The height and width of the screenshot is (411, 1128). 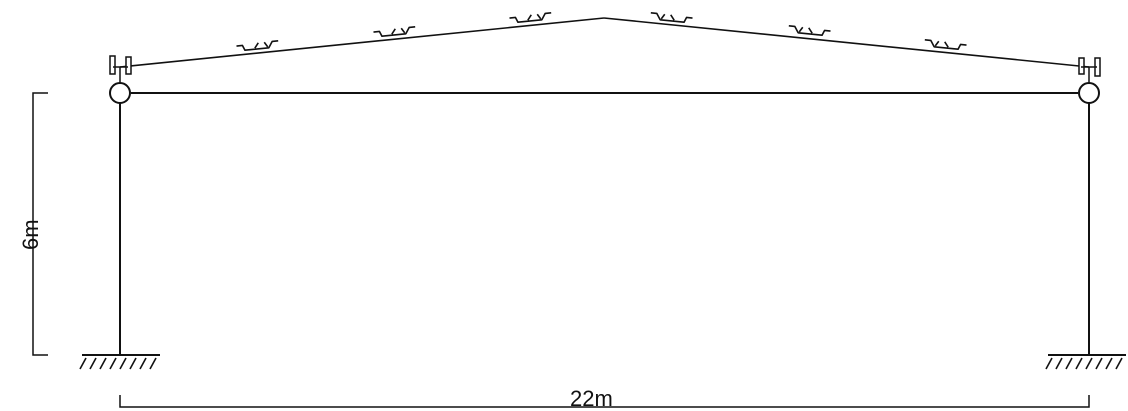 What do you see at coordinates (119, 362) in the screenshot?
I see `left-fixed-support` at bounding box center [119, 362].